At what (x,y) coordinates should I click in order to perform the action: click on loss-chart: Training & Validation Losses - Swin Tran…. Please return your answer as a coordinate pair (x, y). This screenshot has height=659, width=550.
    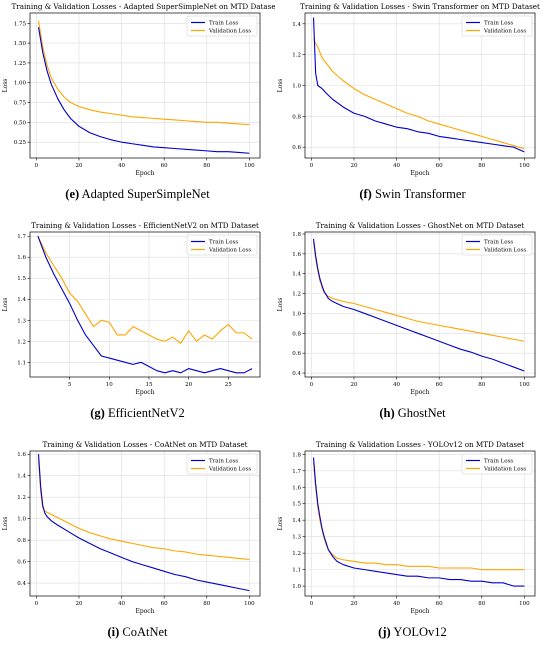
    Looking at the image, I should click on (408, 89).